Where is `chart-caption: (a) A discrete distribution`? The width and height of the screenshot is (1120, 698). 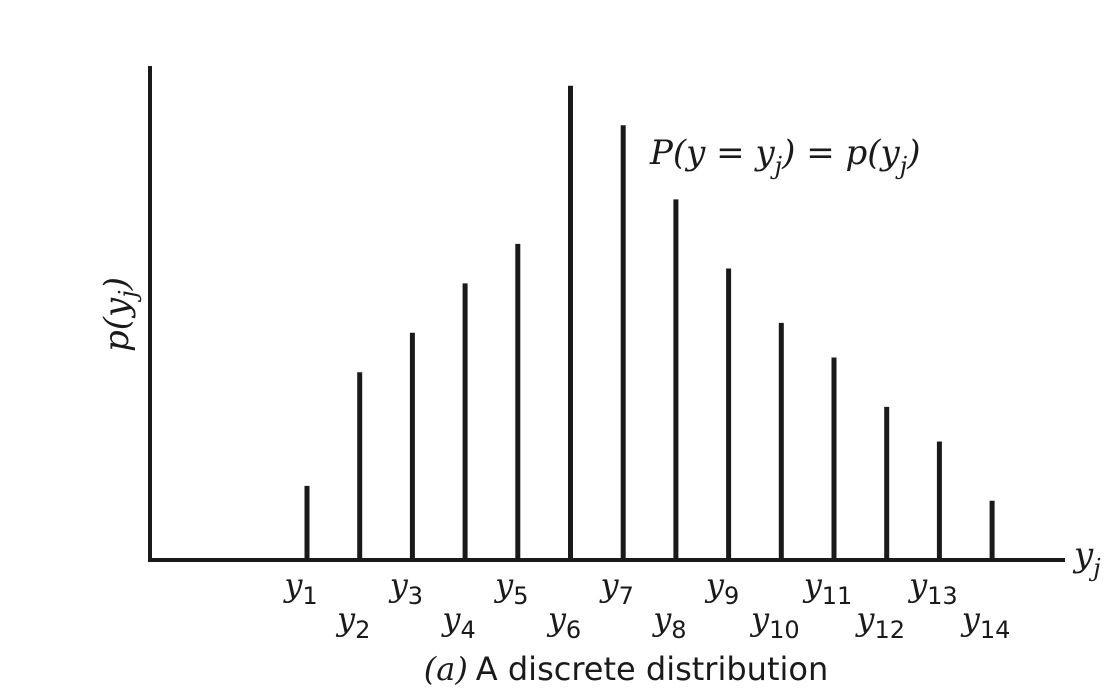
chart-caption: (a) A discrete distribution is located at coordinates (626, 669).